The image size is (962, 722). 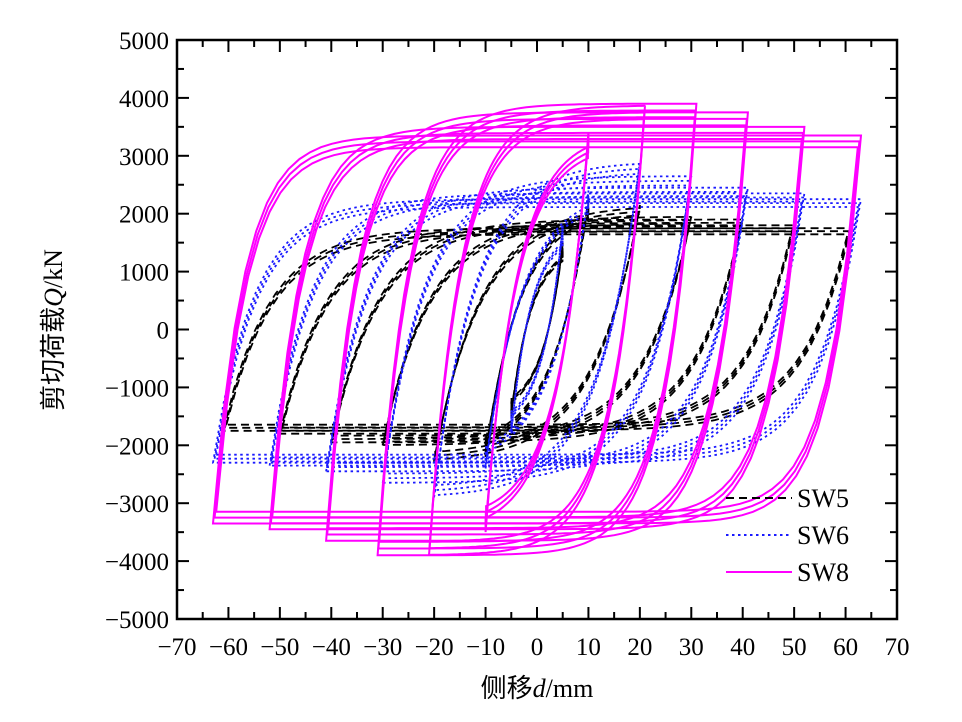 What do you see at coordinates (331, 647) in the screenshot?
I see `x-tick-label: −40` at bounding box center [331, 647].